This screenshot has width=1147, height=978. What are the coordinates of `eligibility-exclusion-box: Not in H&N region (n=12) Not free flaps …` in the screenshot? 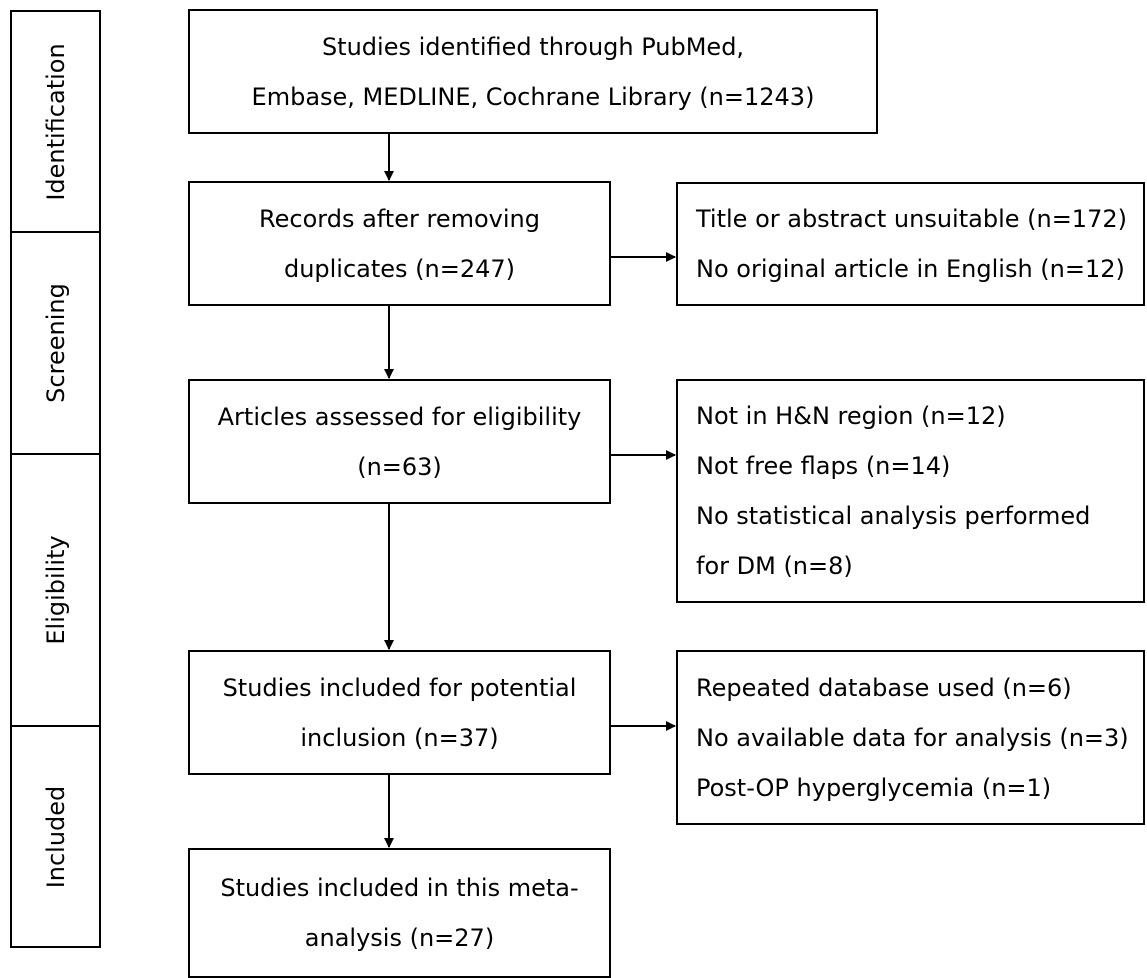 It's located at (910, 491).